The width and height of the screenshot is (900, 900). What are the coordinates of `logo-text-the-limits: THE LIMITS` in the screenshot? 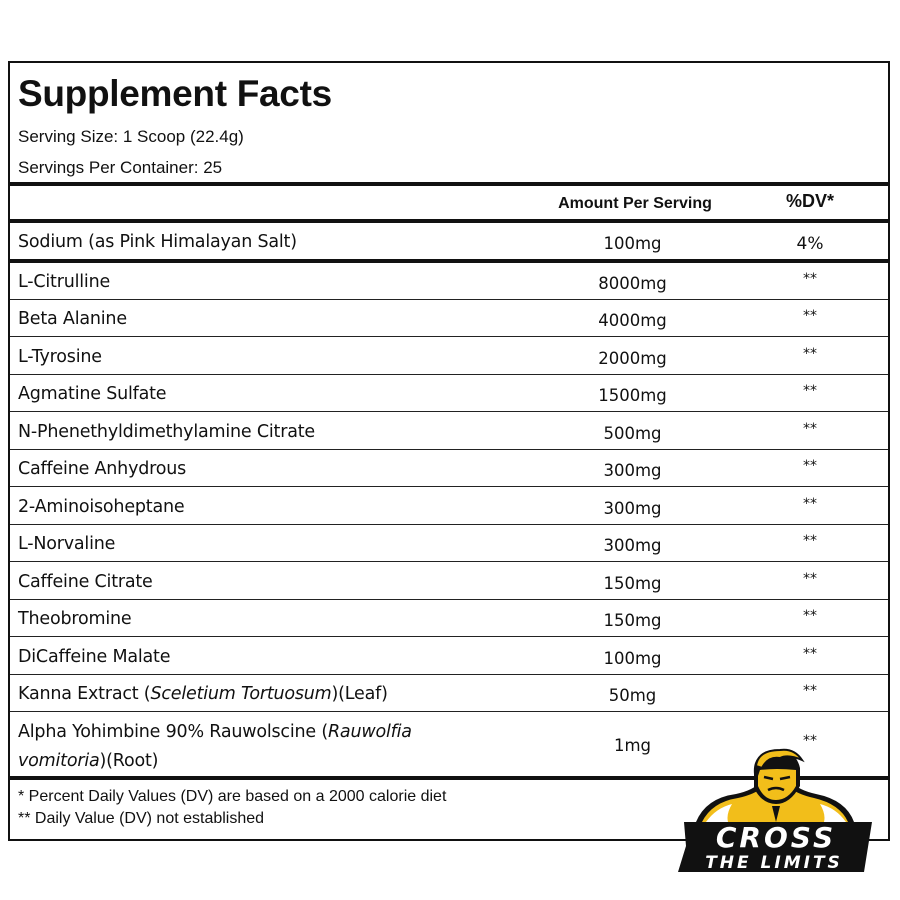 It's located at (774, 863).